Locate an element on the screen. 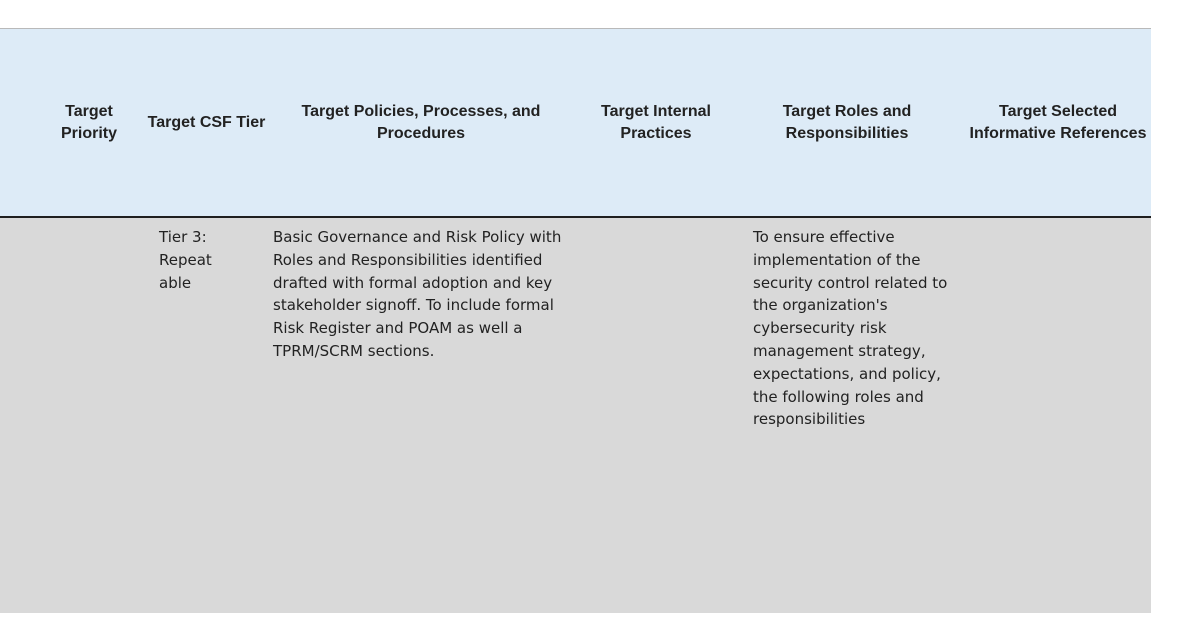 Image resolution: width=1184 pixels, height=643 pixels. cell-csf-tier: Tier 3: Repeatable is located at coordinates (185, 260).